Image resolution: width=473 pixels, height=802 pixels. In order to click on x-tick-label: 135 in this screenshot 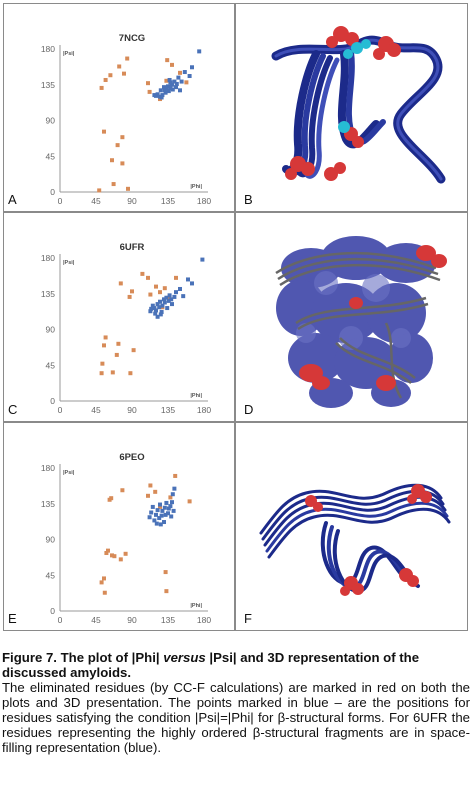, I will do `click(168, 620)`.